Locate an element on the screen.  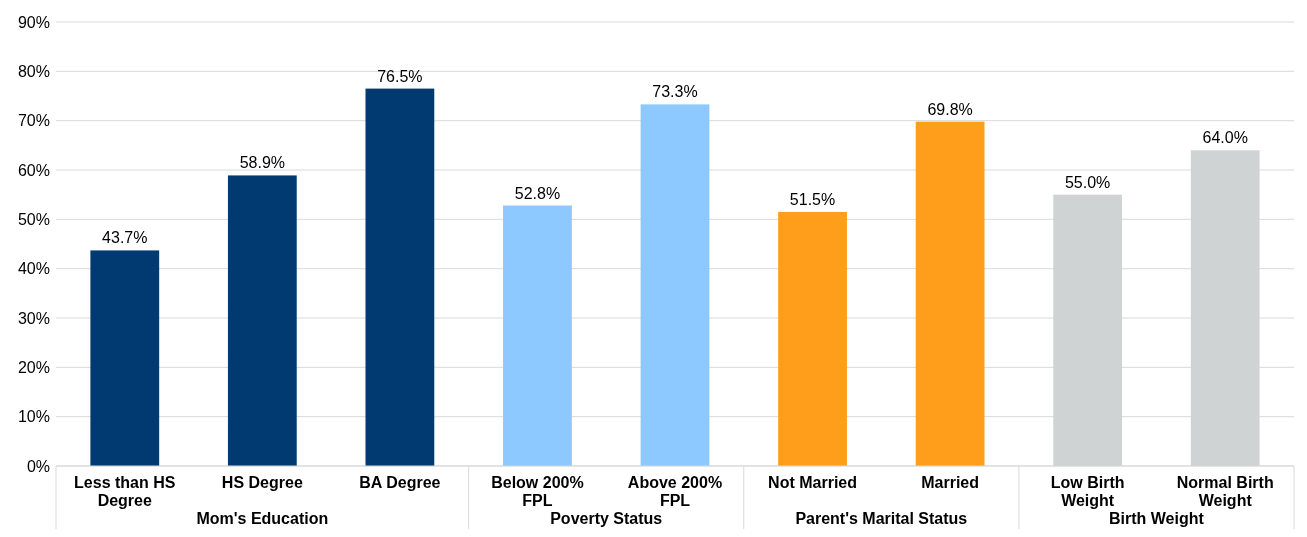
y-tick-label: 0% is located at coordinates (38, 466).